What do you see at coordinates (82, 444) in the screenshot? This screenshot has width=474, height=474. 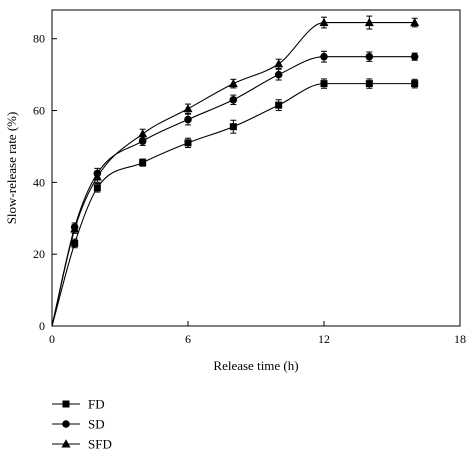 I see `legend-item-sfd: SFD` at bounding box center [82, 444].